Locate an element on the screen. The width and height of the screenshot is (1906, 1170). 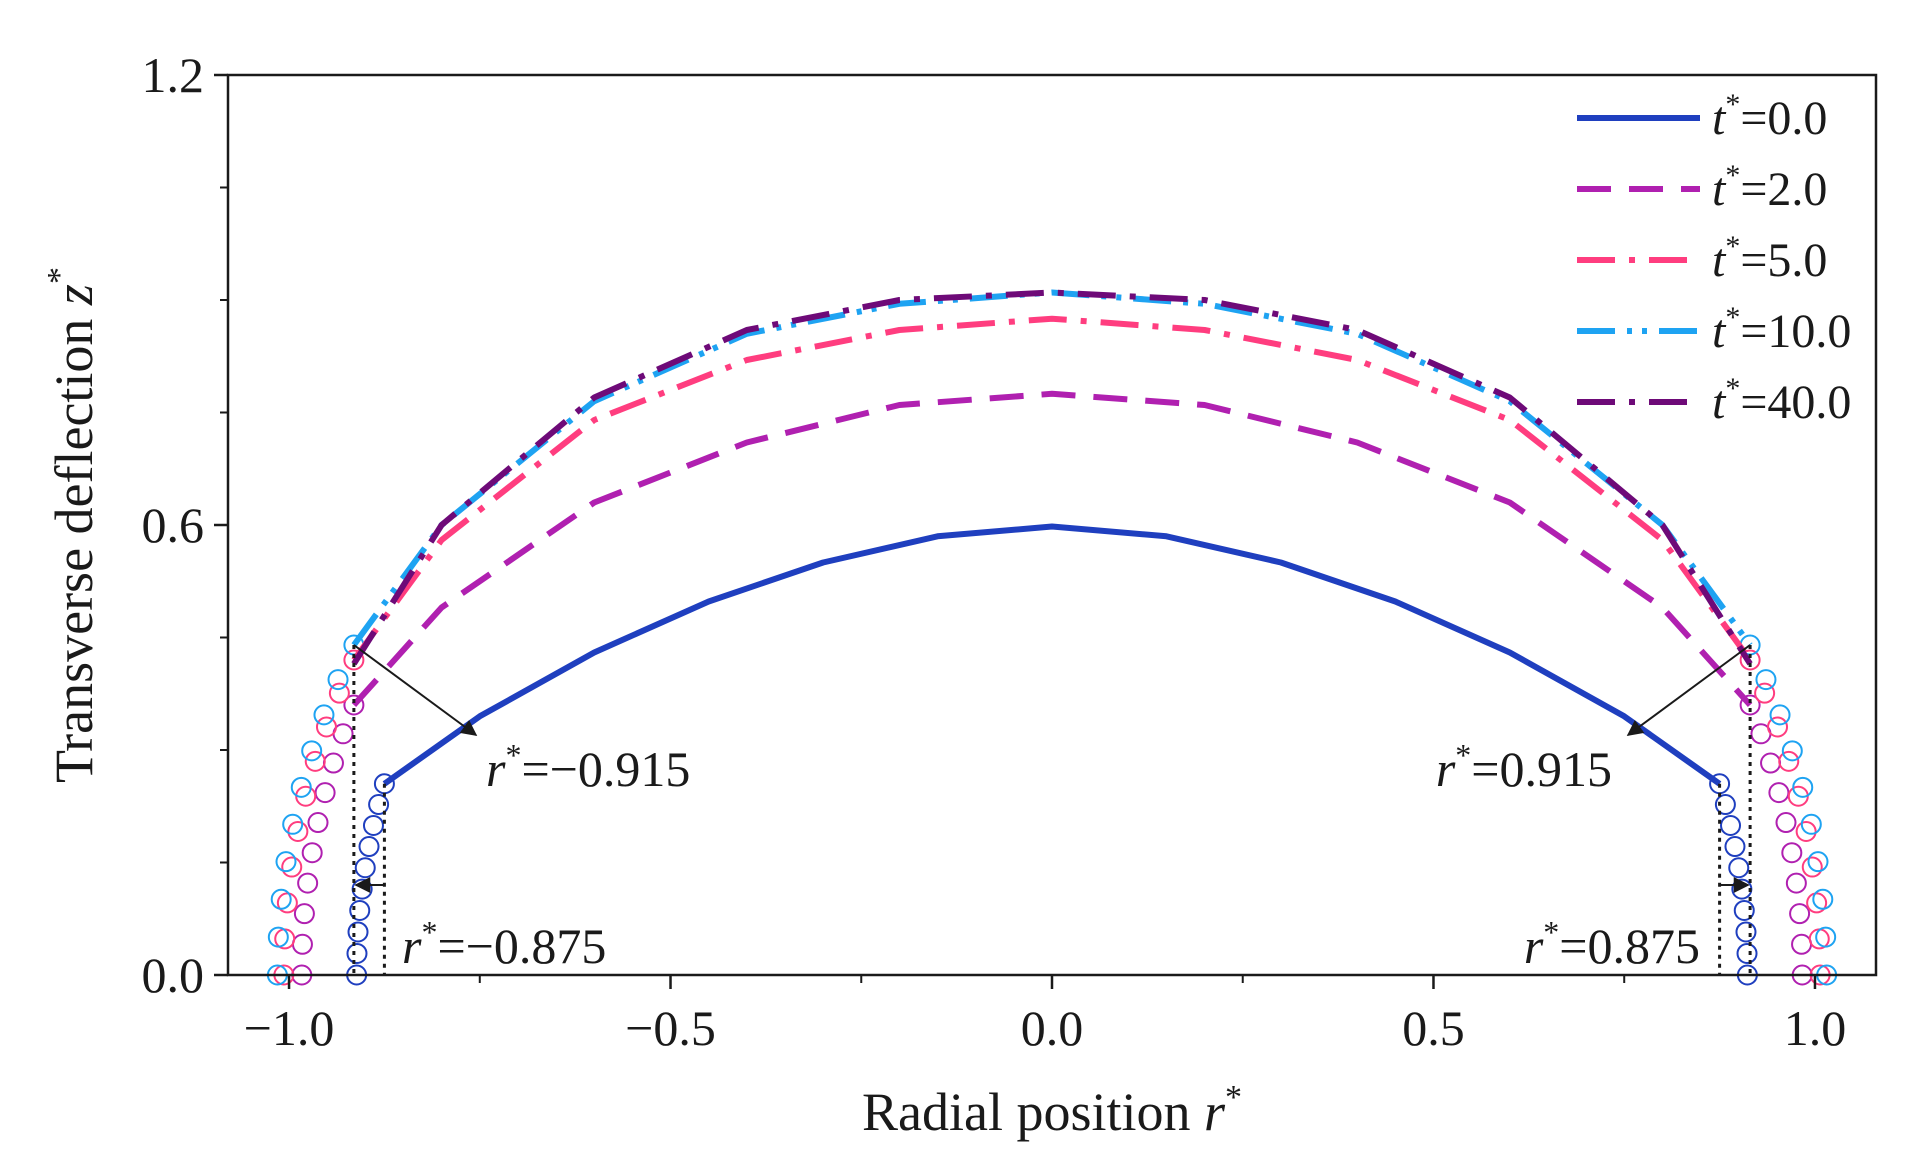
legend-label: t*=0.0 is located at coordinates (1769, 116).